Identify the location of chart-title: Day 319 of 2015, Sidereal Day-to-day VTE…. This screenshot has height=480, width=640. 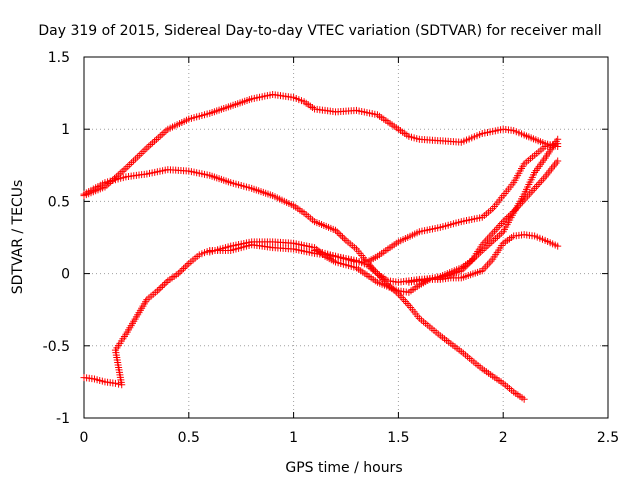
(319, 31).